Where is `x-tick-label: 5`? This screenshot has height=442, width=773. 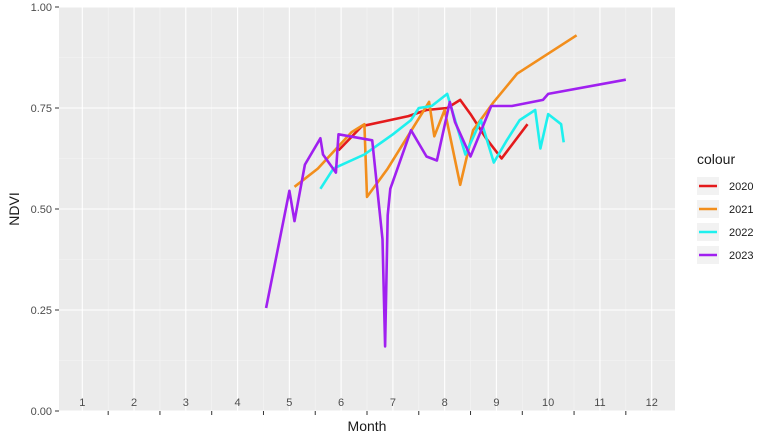
x-tick-label: 5 is located at coordinates (289, 403).